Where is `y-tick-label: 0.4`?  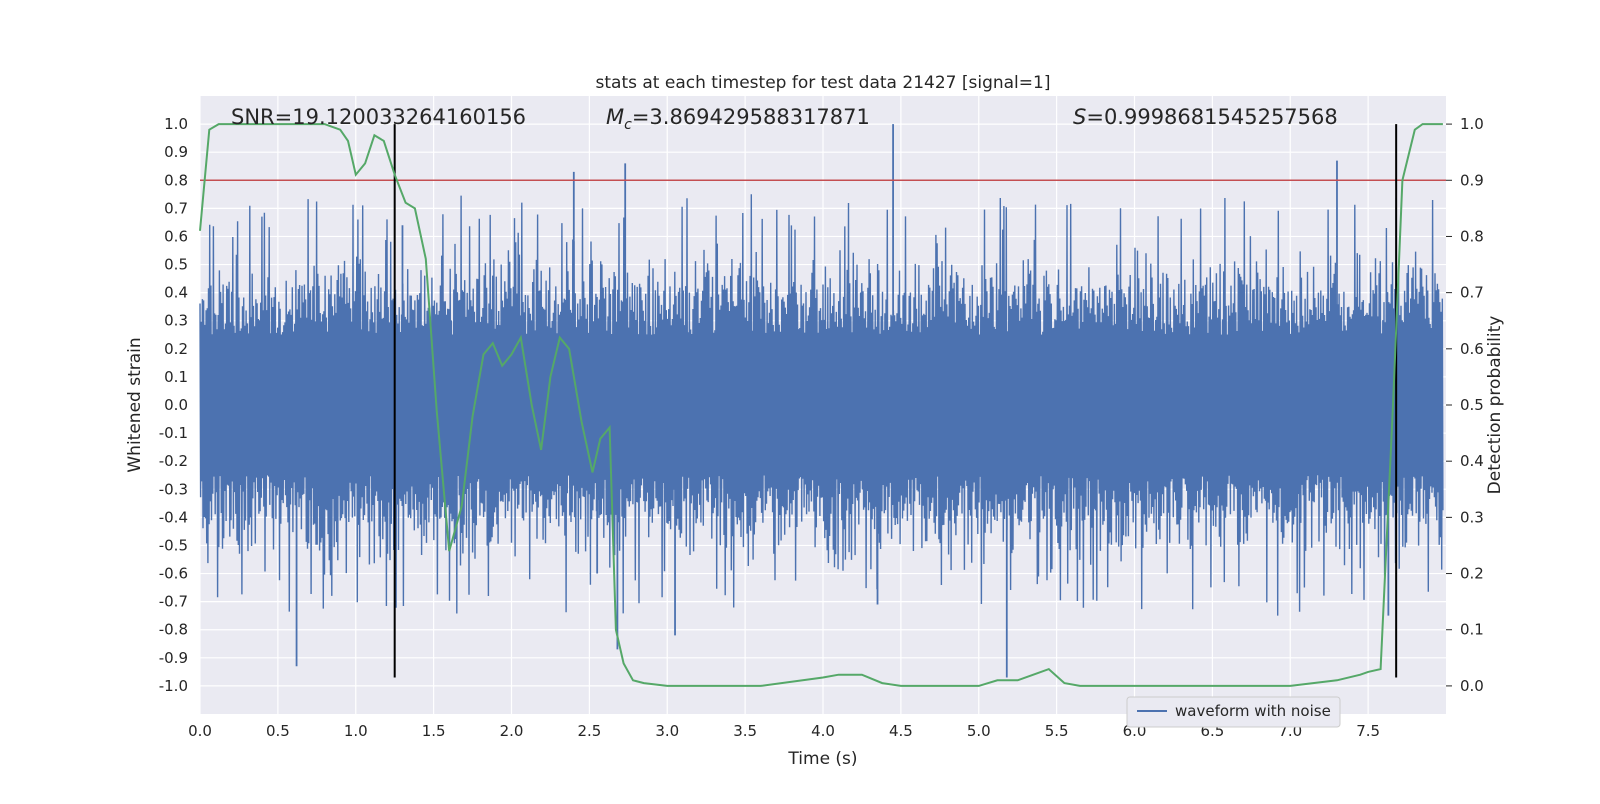
y-tick-label: 0.4 is located at coordinates (176, 293).